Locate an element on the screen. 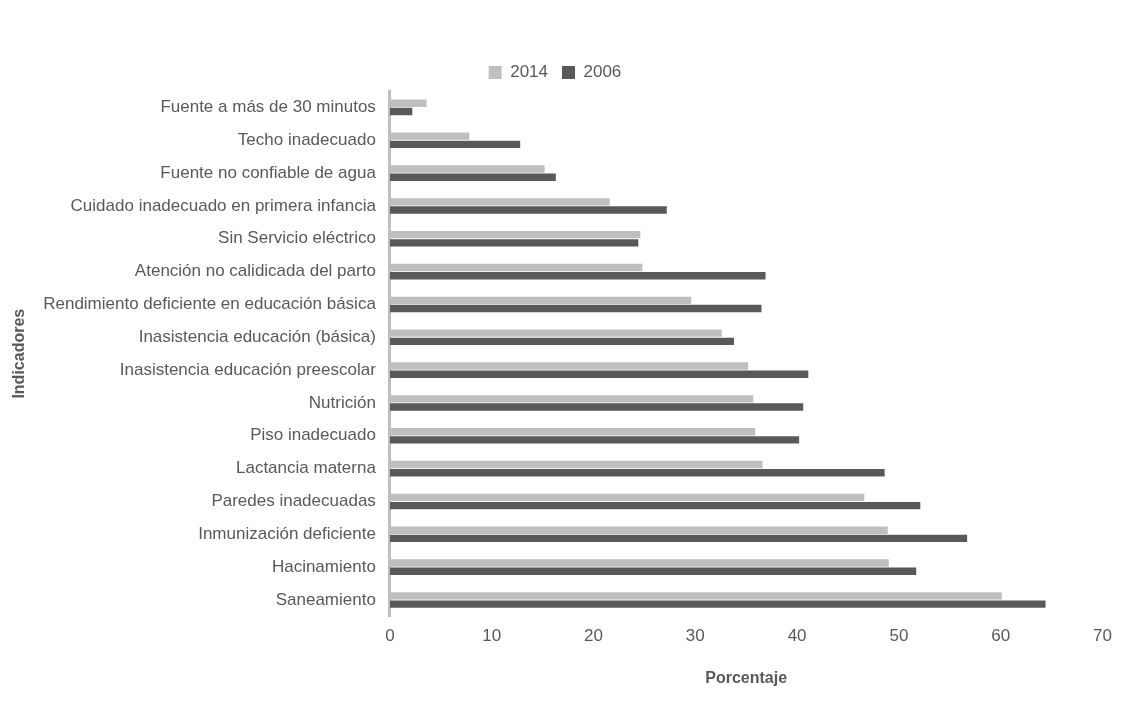 The width and height of the screenshot is (1122, 706). y-tick-label: Techo inadecuado is located at coordinates (306, 139).